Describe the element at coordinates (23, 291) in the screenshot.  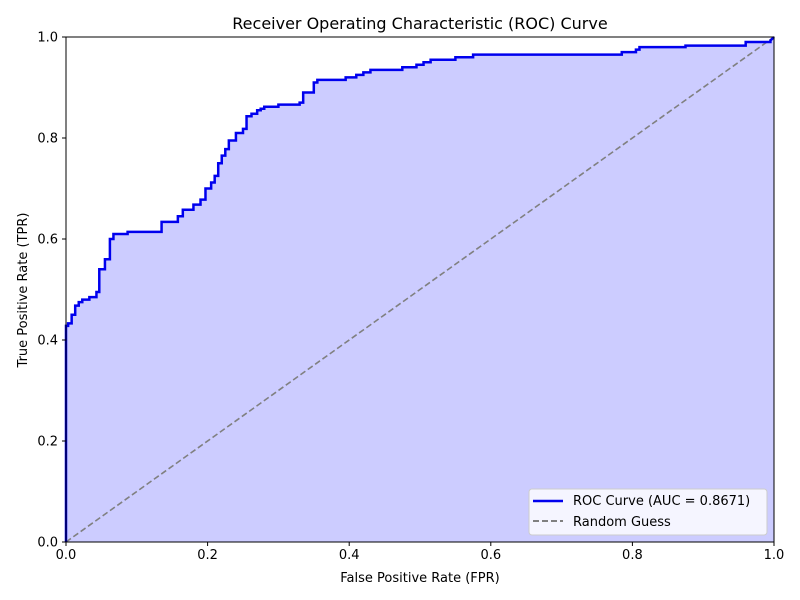
I see `y-axis-label: True Positive Rate (TPR)` at that location.